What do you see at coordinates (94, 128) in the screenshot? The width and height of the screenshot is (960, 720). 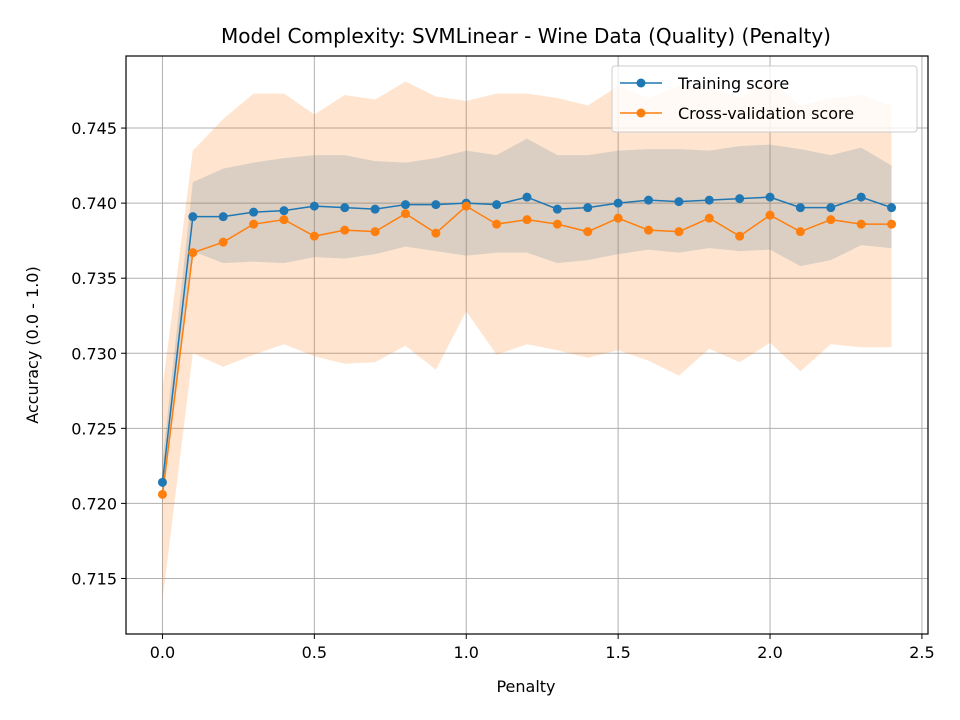 I see `y-tick-label: 0.745` at bounding box center [94, 128].